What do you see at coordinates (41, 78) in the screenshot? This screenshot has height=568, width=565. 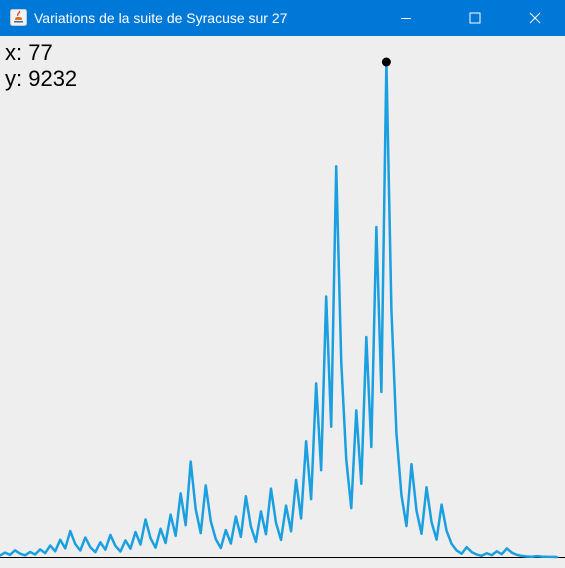 I see `y-readout: y: 9232` at bounding box center [41, 78].